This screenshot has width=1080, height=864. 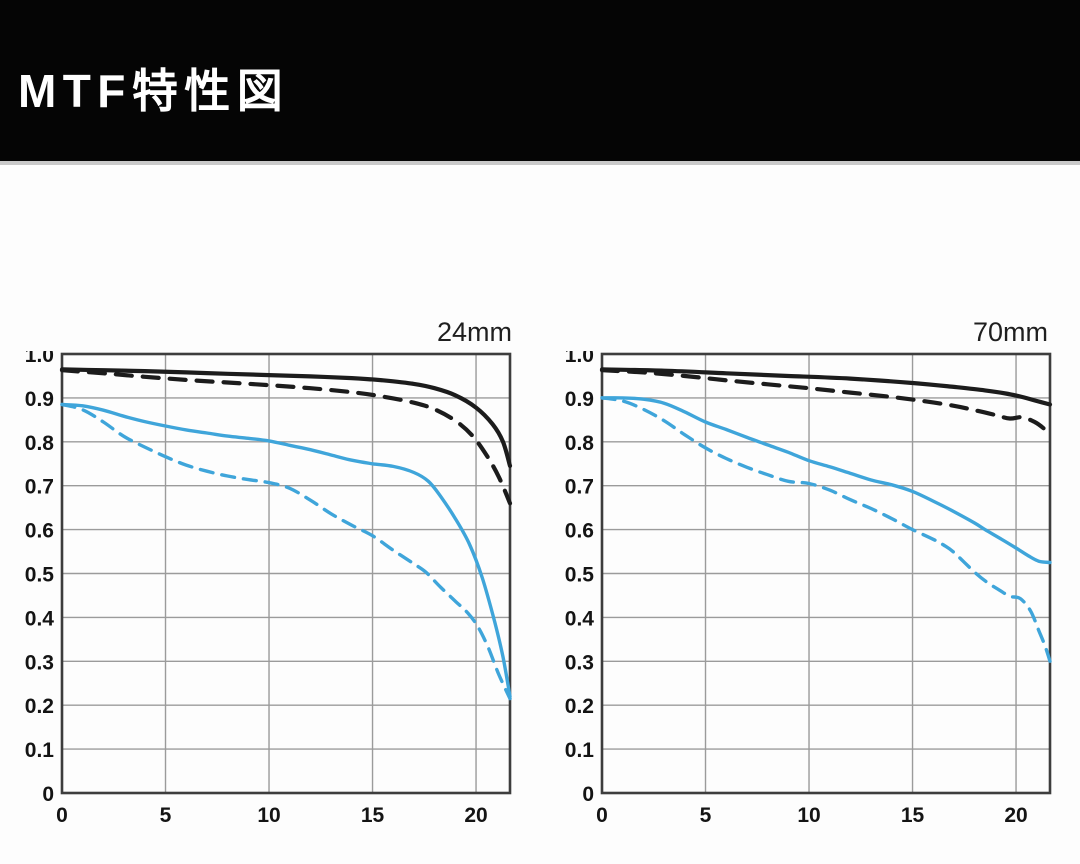 What do you see at coordinates (154, 90) in the screenshot?
I see `page-title: MTF特性図` at bounding box center [154, 90].